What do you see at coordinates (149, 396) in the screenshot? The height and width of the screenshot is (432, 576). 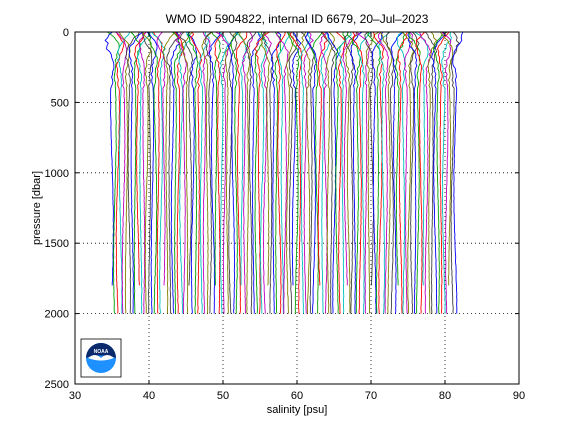 I see `x-tick-label: 40` at bounding box center [149, 396].